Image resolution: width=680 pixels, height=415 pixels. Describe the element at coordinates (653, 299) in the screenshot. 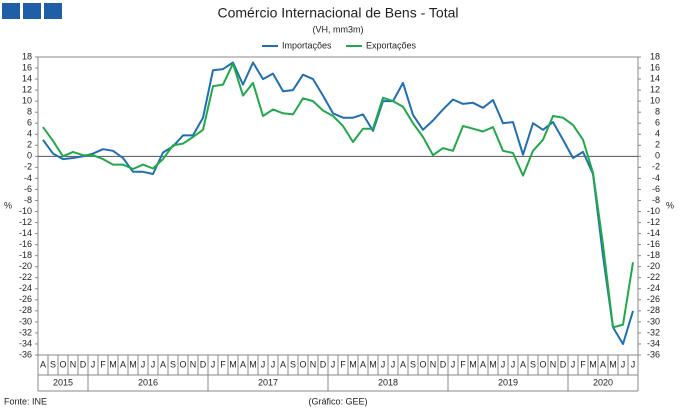

I see `y2-tick-label: -26` at that location.